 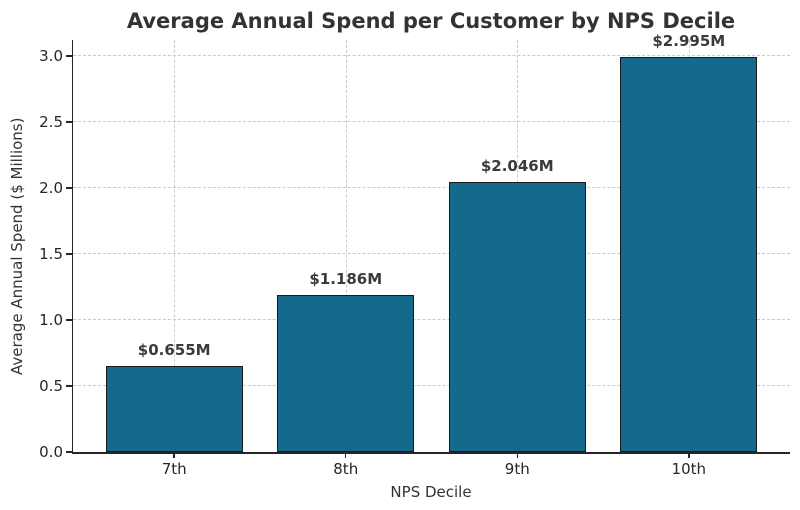 I want to click on y-tick-label: 0.0, so click(x=51, y=452).